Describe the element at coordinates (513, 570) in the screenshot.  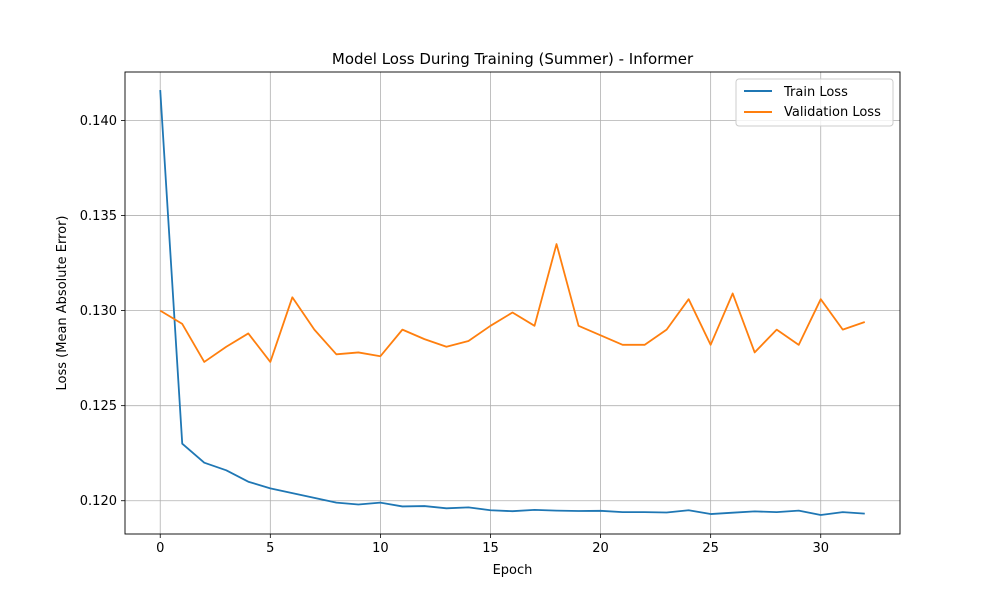
I see `x-axis-label: Epoch` at that location.